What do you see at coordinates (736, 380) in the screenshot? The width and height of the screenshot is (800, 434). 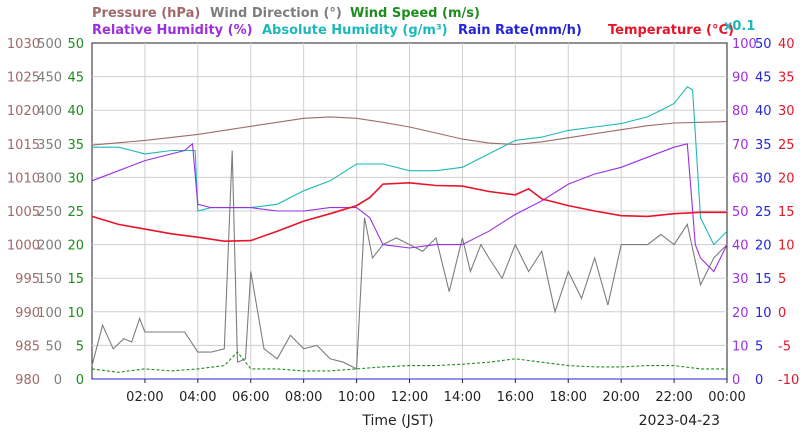 I see `ytick-relative-humidity: 0` at bounding box center [736, 380].